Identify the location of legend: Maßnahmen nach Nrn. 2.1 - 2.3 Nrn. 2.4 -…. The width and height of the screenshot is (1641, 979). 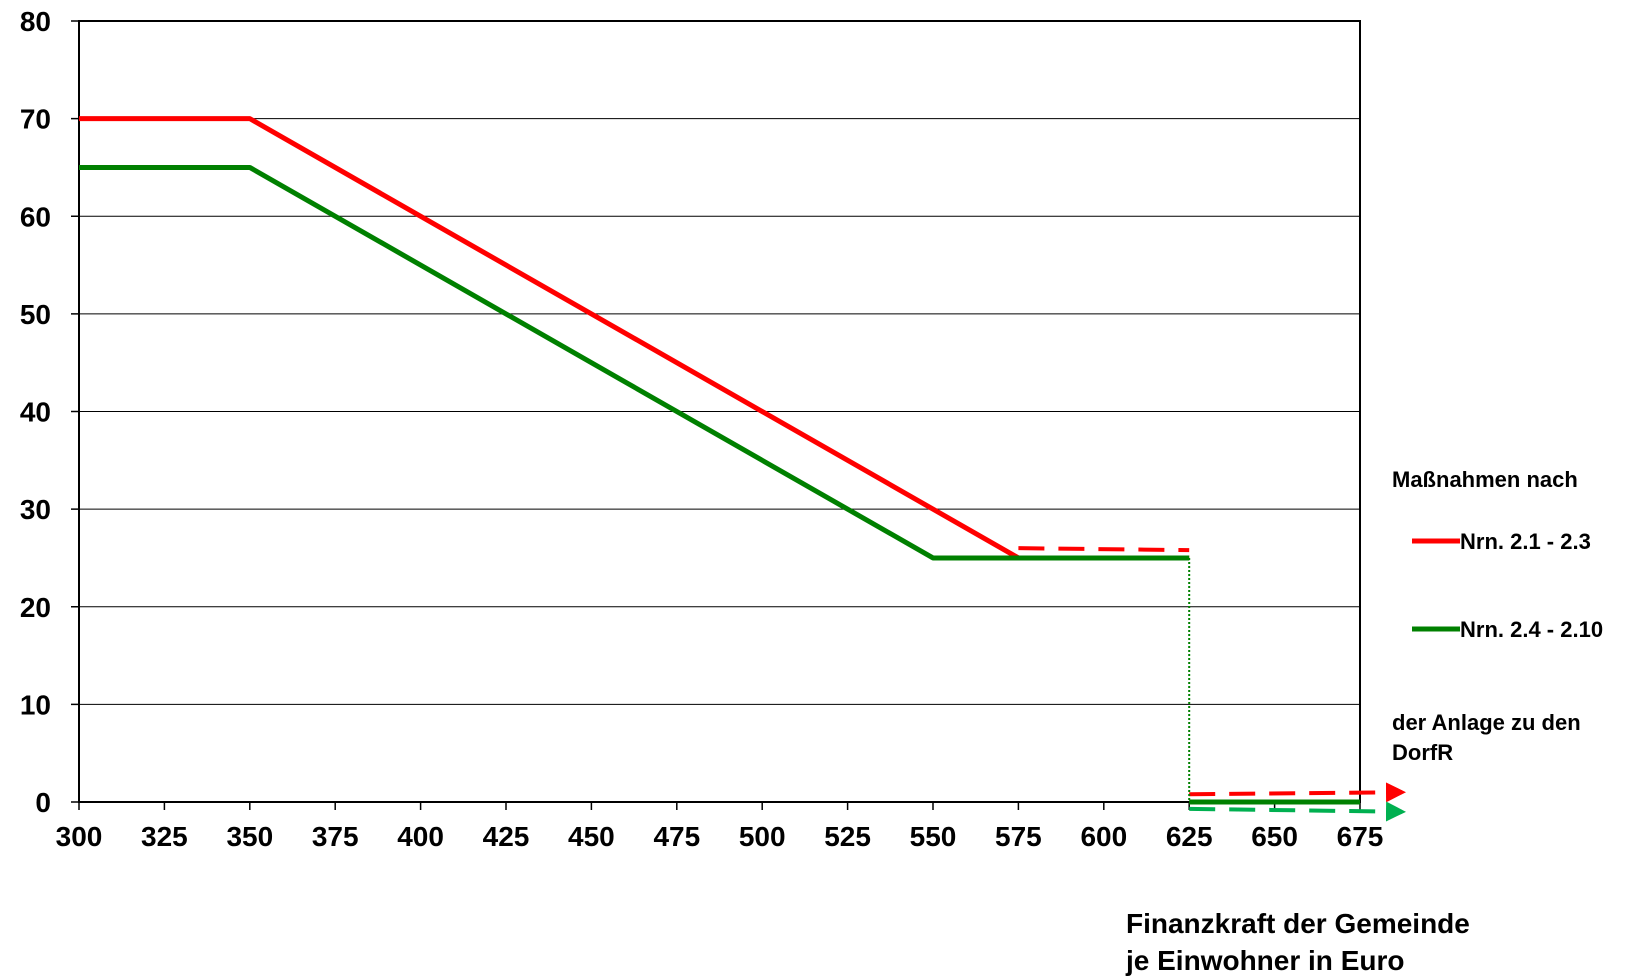
(1497, 616).